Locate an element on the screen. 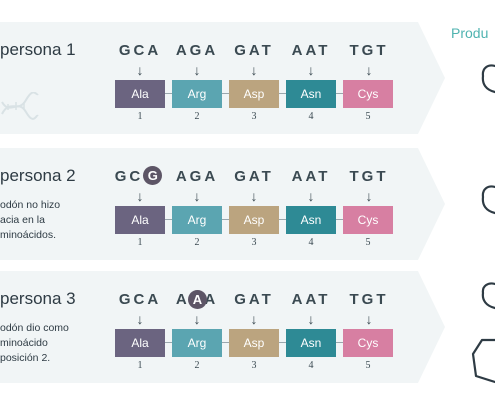 This screenshot has width=495, height=400. panel-title: persona 3 is located at coordinates (38, 298).